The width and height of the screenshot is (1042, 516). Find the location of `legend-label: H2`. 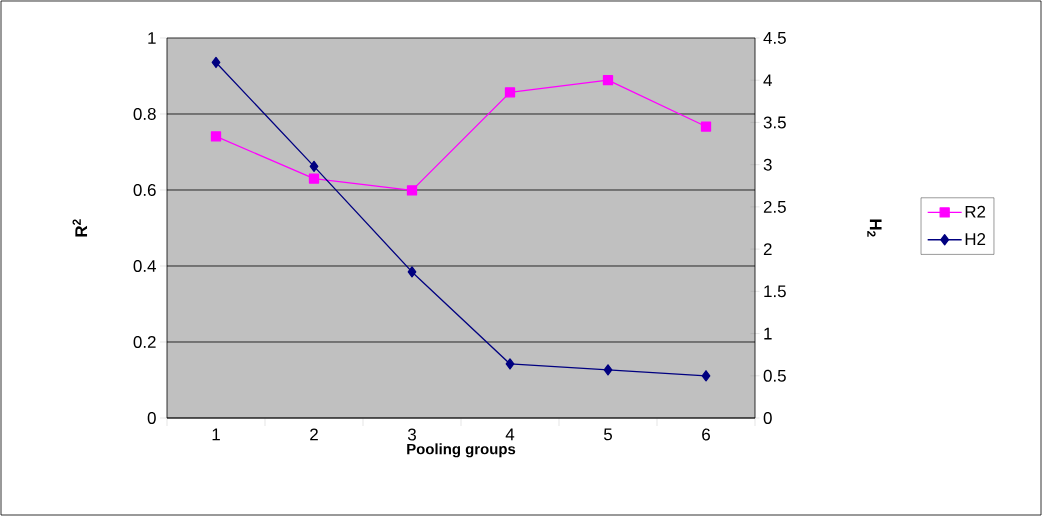

legend-label: H2 is located at coordinates (975, 239).